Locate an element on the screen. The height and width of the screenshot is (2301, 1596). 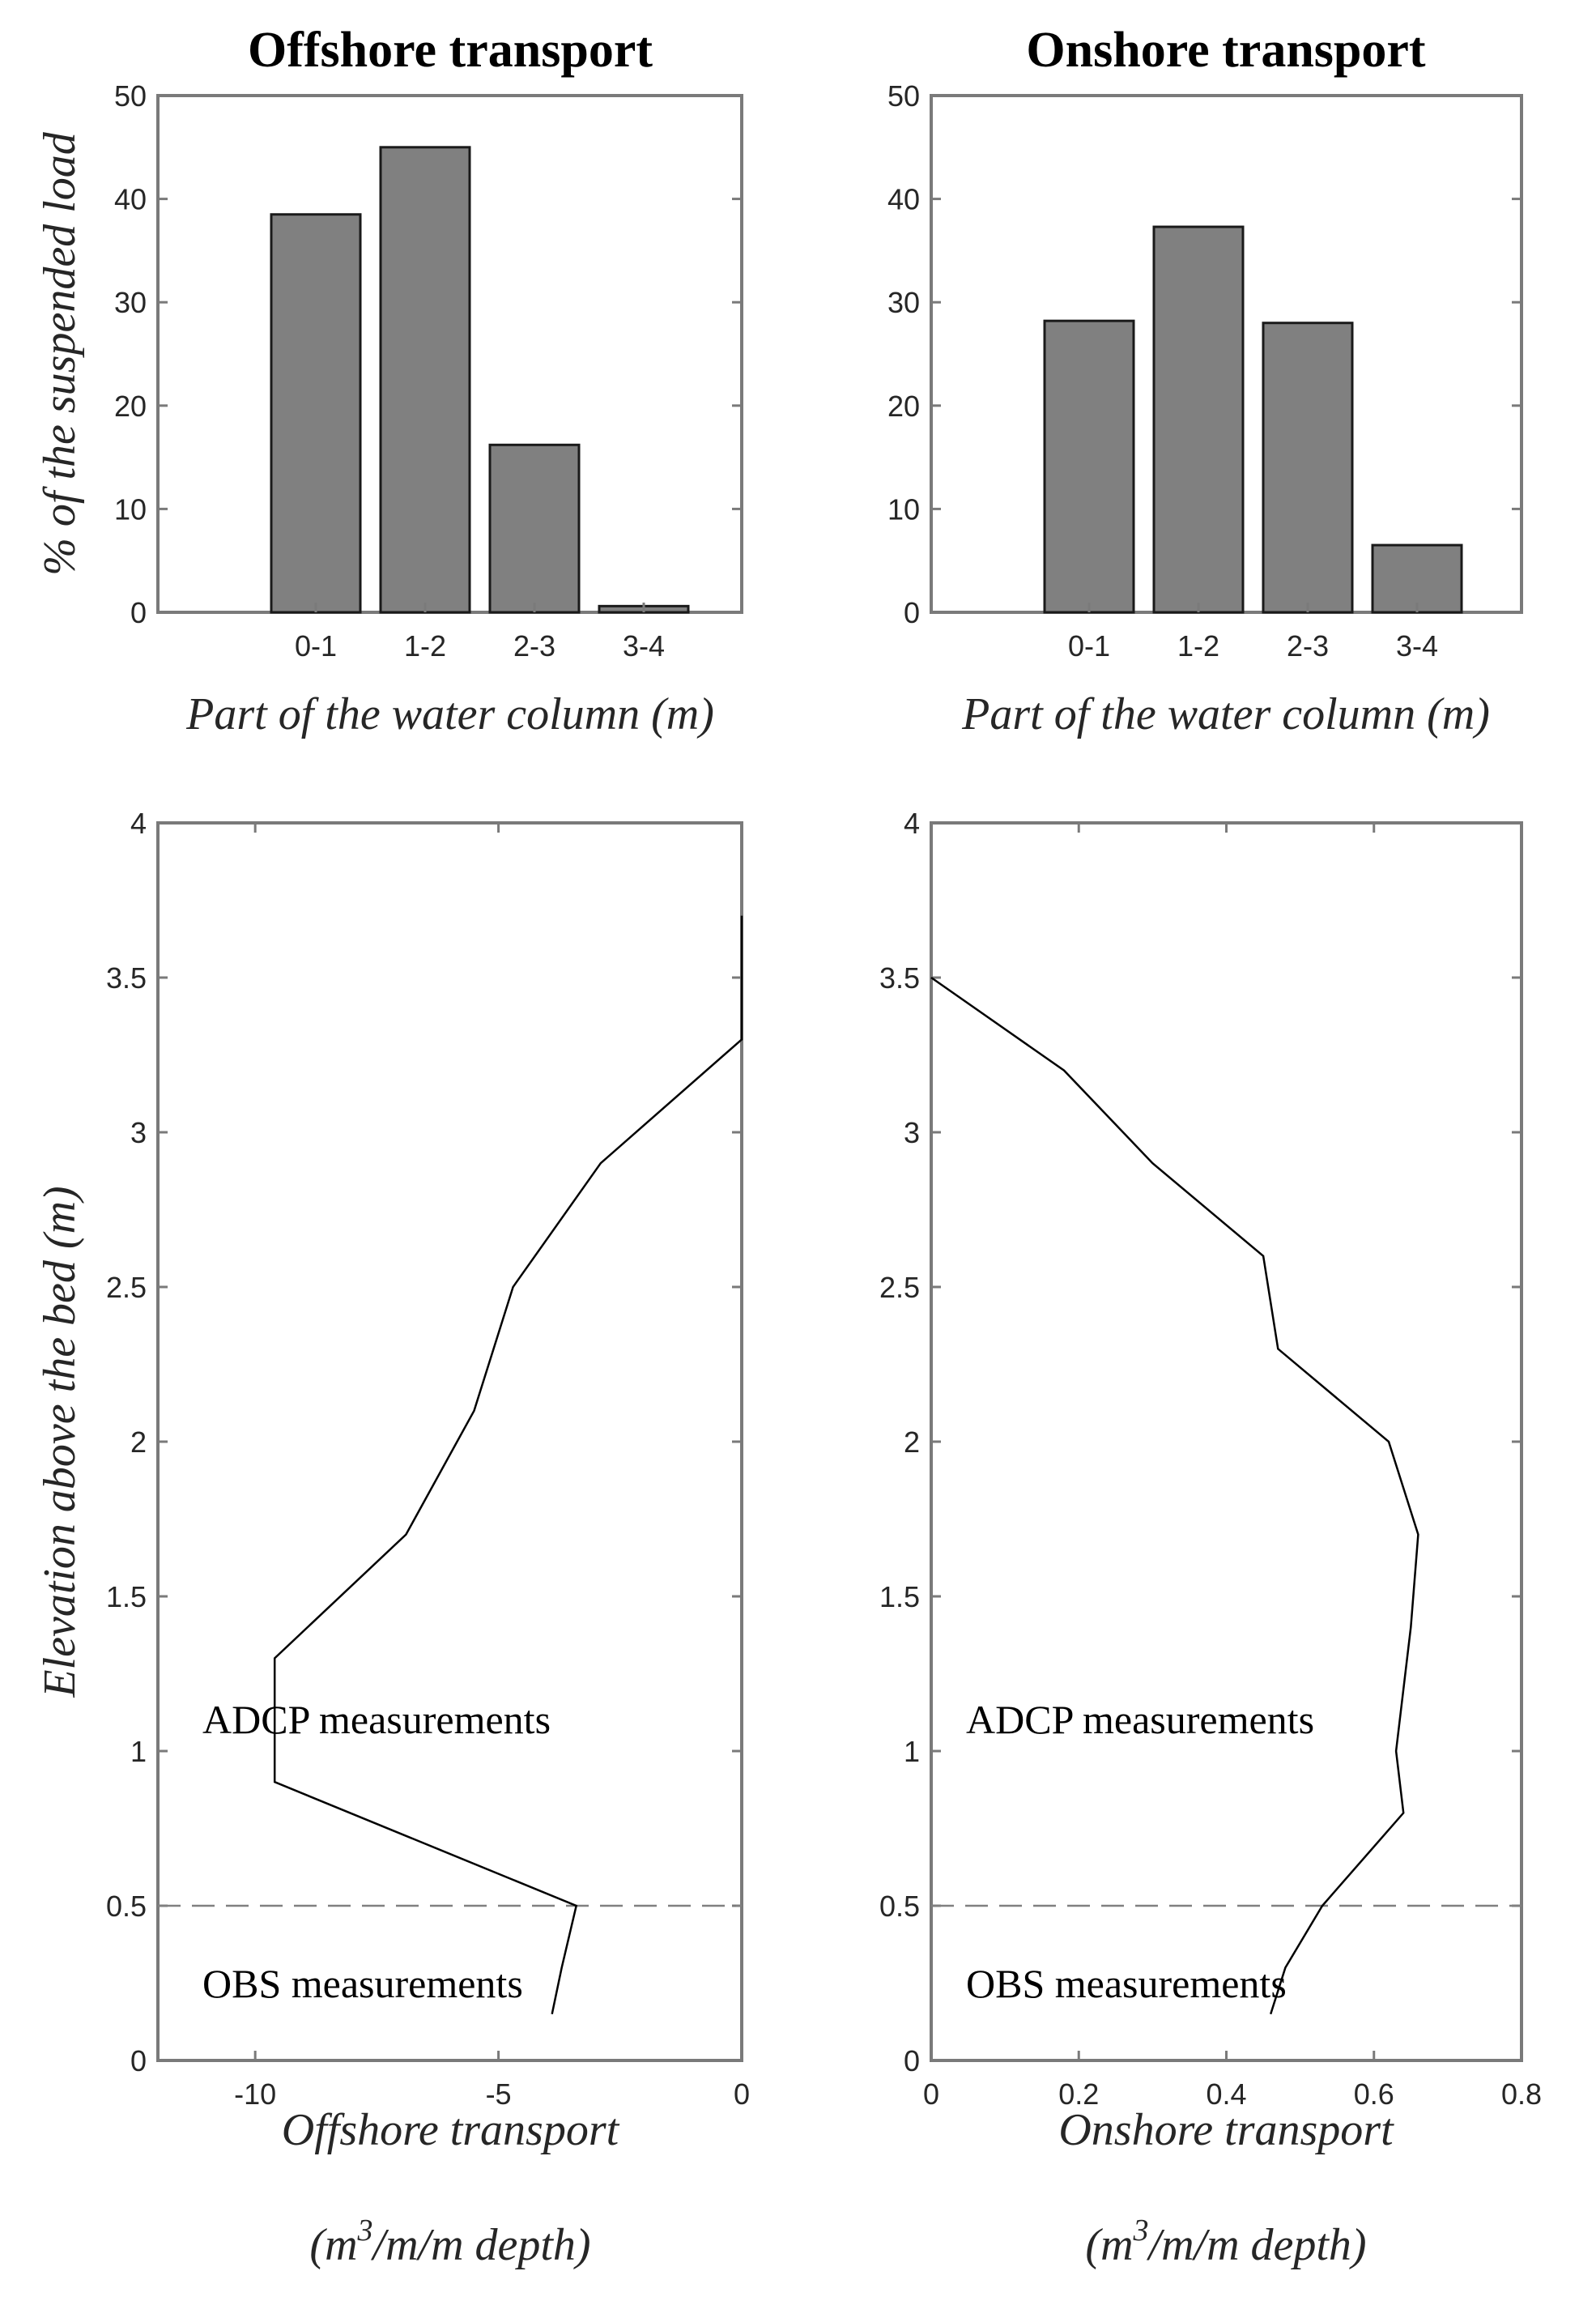
offshore-bars-ytick-label: 0 is located at coordinates (138, 613).